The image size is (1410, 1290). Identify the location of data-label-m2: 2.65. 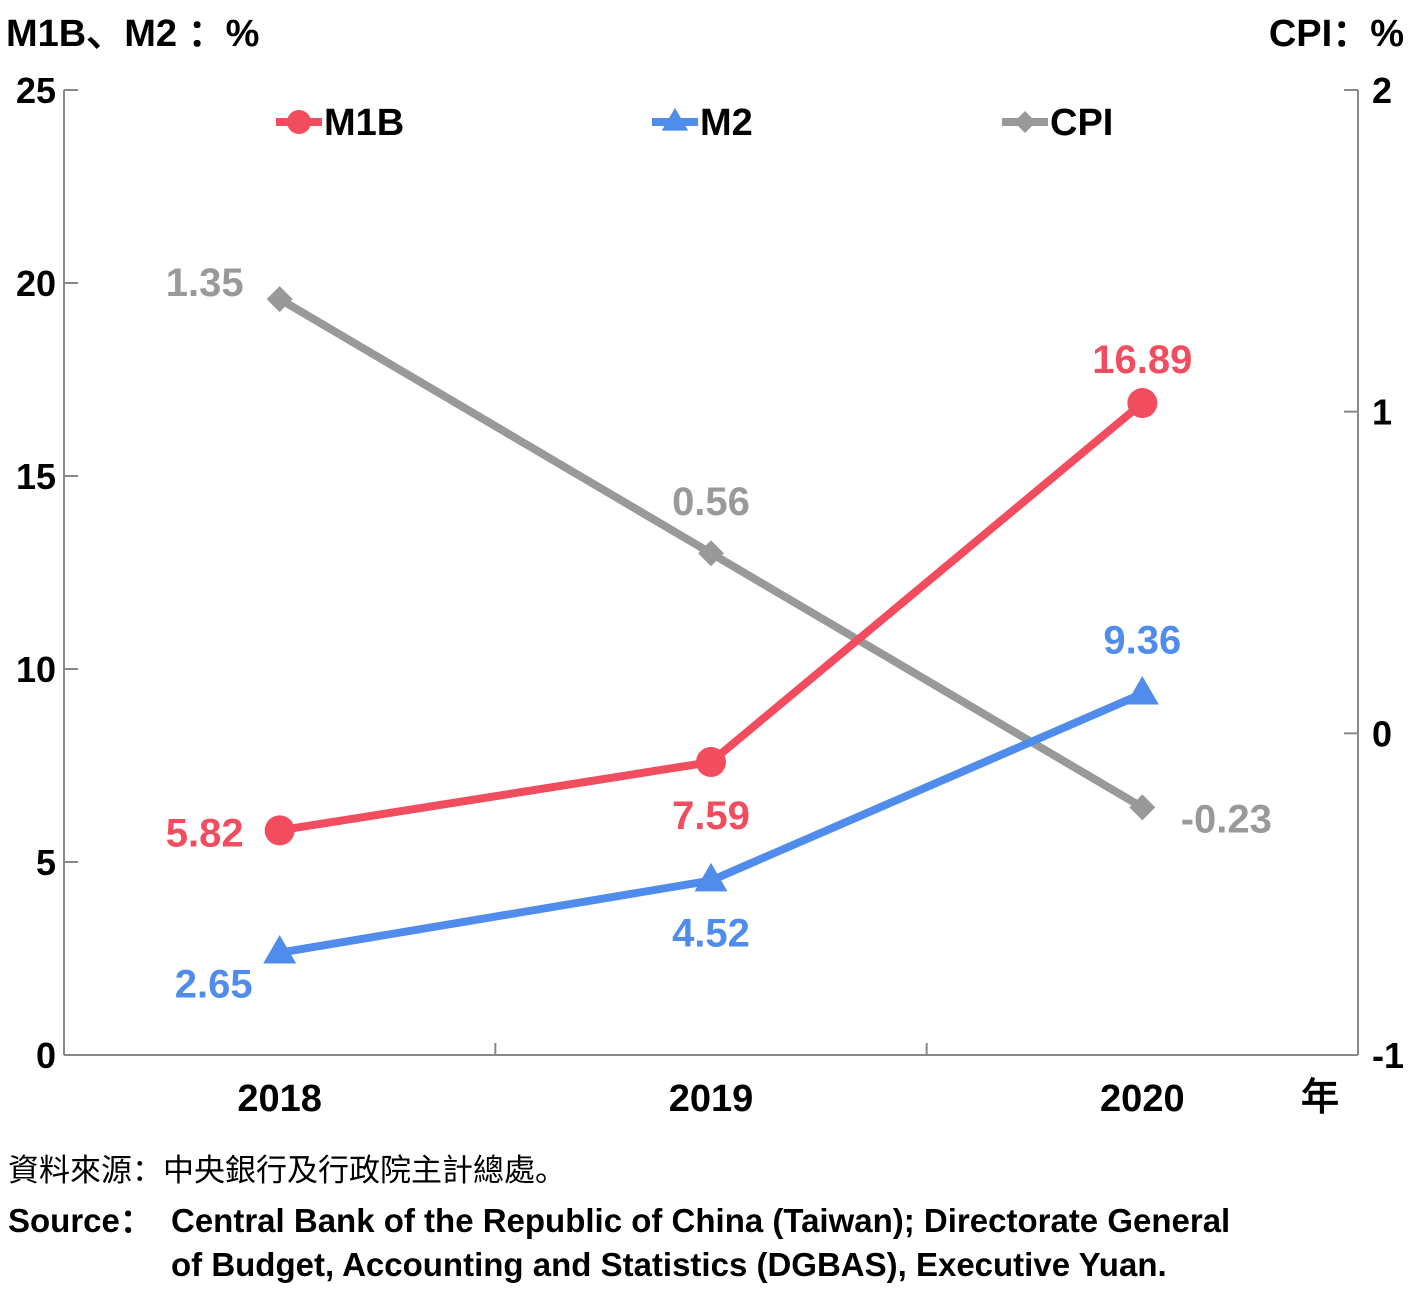
(214, 985).